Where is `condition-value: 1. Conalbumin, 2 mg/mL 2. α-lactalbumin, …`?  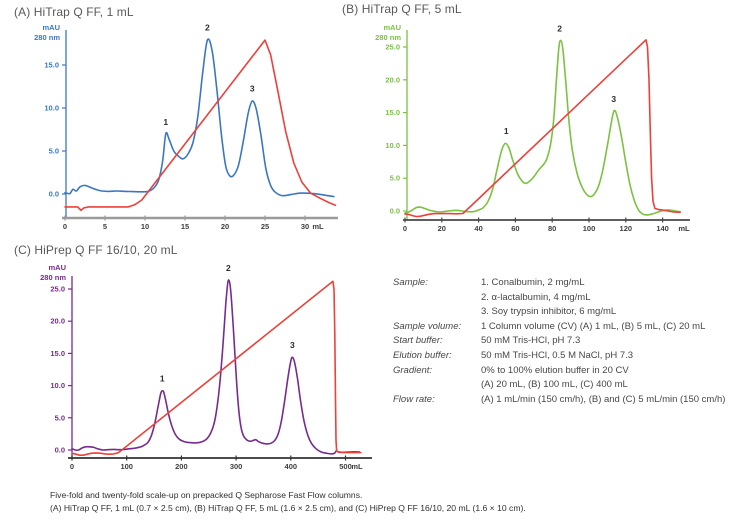
condition-value: 1. Conalbumin, 2 mg/mL 2. α-lactalbumin, … is located at coordinates (608, 298).